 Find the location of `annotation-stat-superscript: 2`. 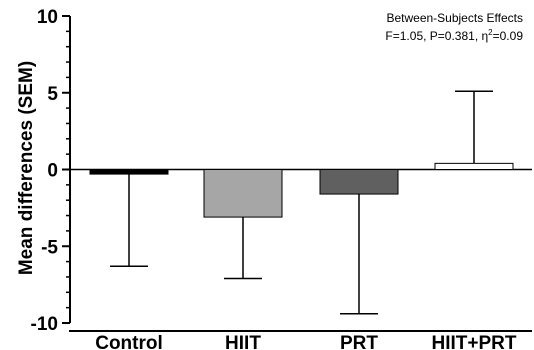

annotation-stat-superscript: 2 is located at coordinates (490, 32).